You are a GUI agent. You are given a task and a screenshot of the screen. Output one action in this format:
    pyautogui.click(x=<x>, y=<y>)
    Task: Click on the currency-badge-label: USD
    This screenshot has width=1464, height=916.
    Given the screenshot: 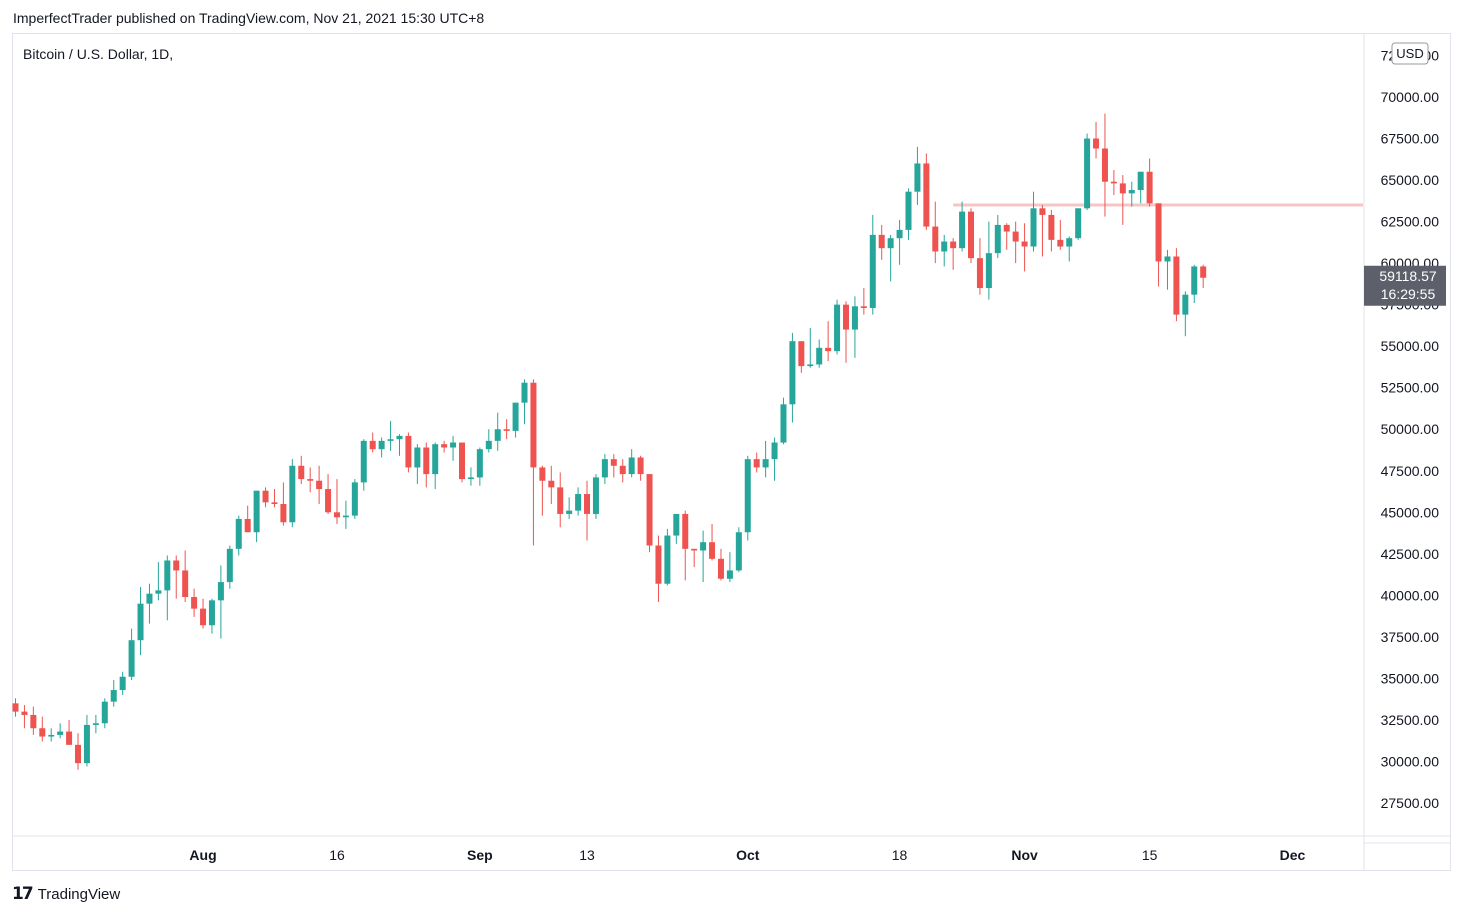 What is the action you would take?
    pyautogui.click(x=1409, y=53)
    